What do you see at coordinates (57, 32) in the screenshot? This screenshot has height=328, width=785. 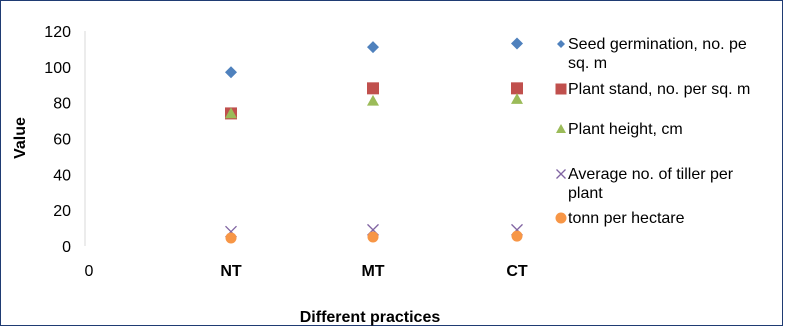 I see `y-tick-label: 120` at bounding box center [57, 32].